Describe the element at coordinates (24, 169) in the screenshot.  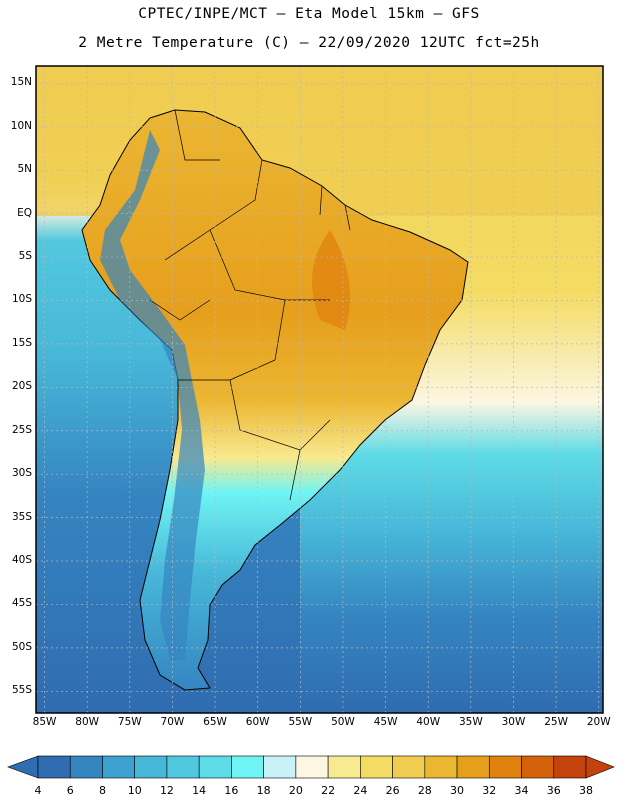
I see `lat-tick-label: 5N` at that location.